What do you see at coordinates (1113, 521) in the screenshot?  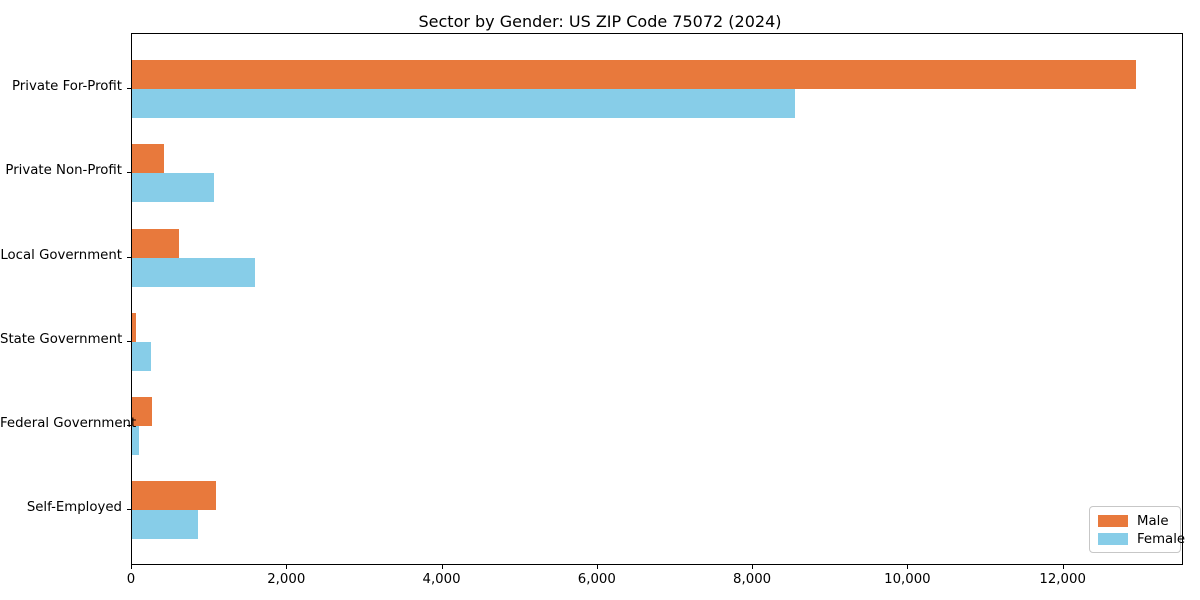 I see `legend-swatch-male` at bounding box center [1113, 521].